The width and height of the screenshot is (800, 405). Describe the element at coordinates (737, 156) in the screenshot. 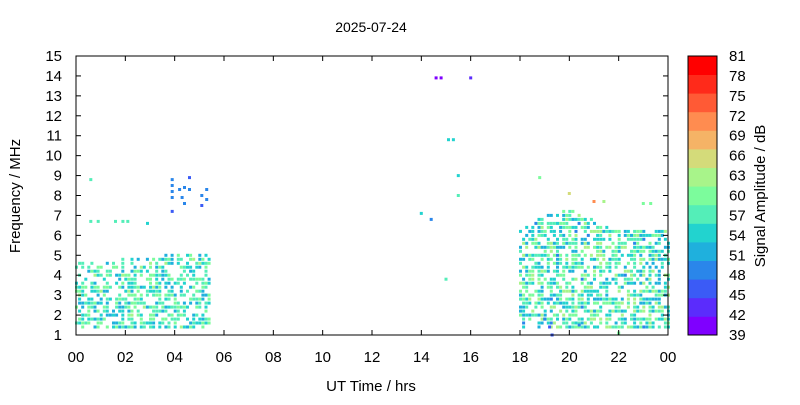

I see `colorbar-tick-label: 66` at that location.